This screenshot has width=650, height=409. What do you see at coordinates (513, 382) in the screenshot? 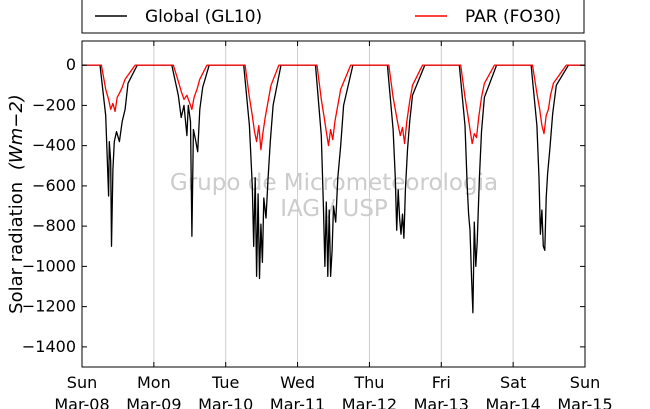
I see `x-tick-day: Sat` at bounding box center [513, 382].